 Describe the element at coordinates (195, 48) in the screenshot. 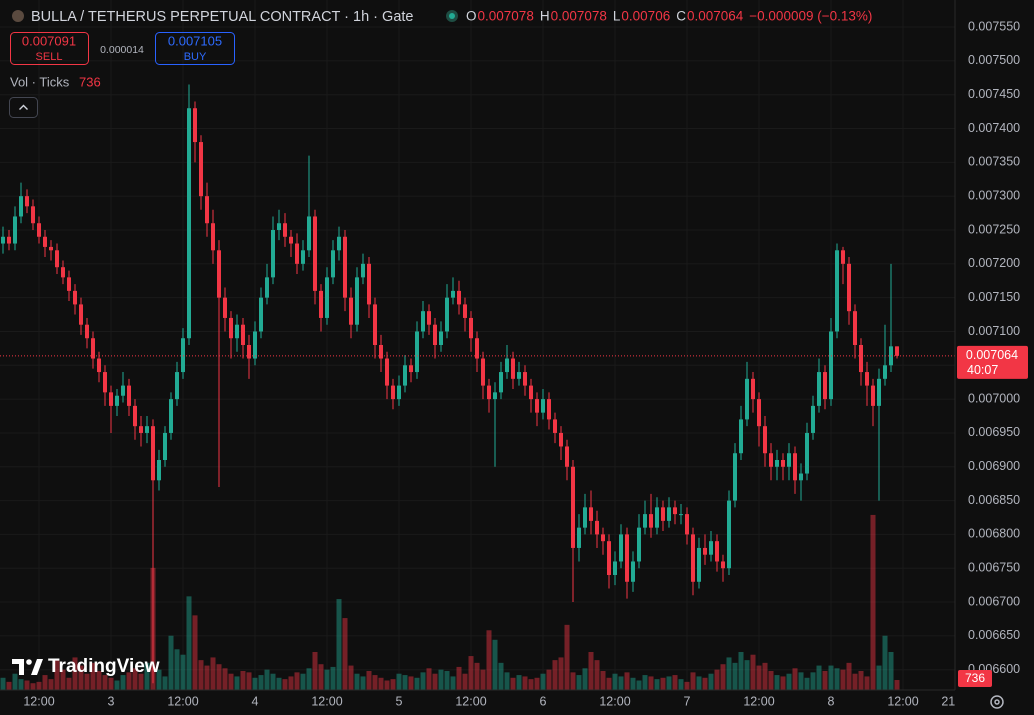

I see `buy-button` at that location.